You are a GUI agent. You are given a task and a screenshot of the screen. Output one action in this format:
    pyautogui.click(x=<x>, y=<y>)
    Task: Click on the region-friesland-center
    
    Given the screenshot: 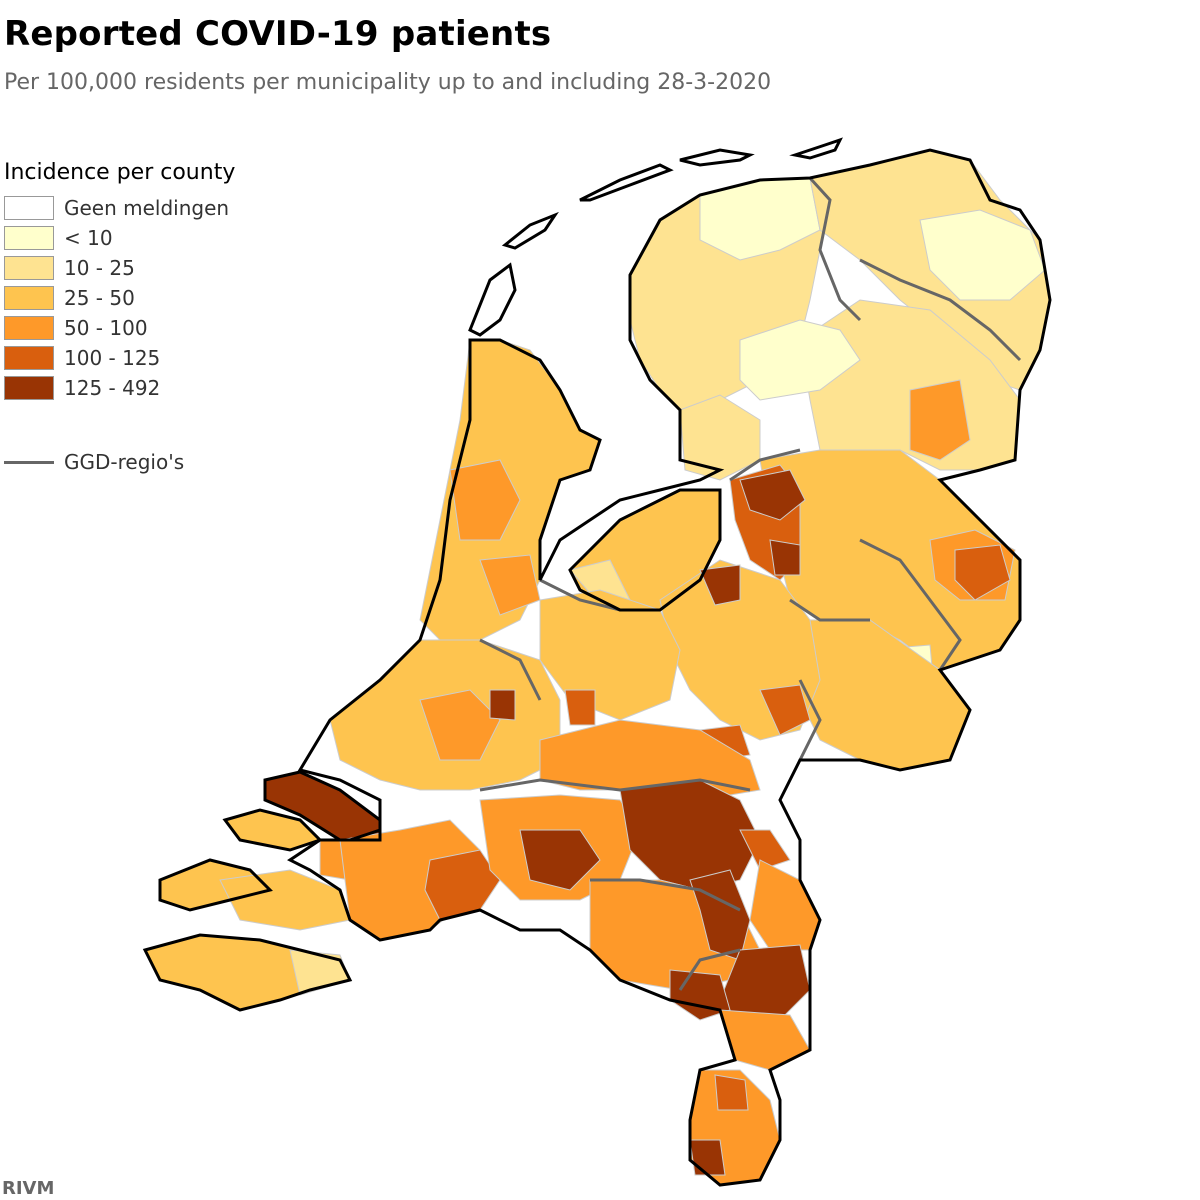 What is the action you would take?
    pyautogui.click(x=800, y=360)
    